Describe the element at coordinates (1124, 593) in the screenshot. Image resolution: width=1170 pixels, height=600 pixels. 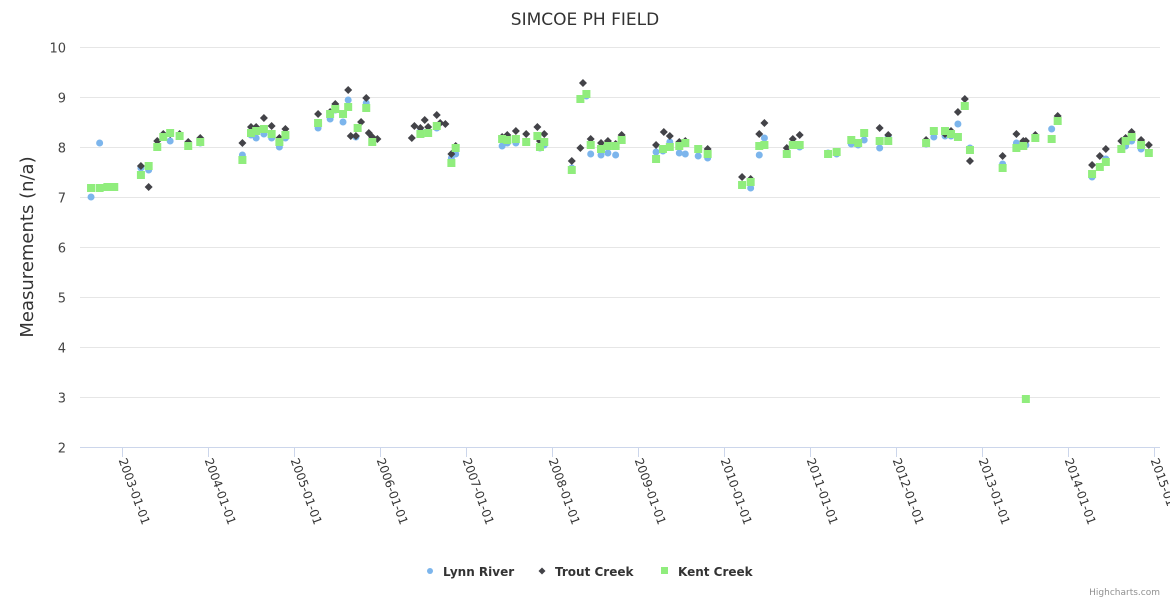
I see `credits-link: Highcharts.com` at that location.